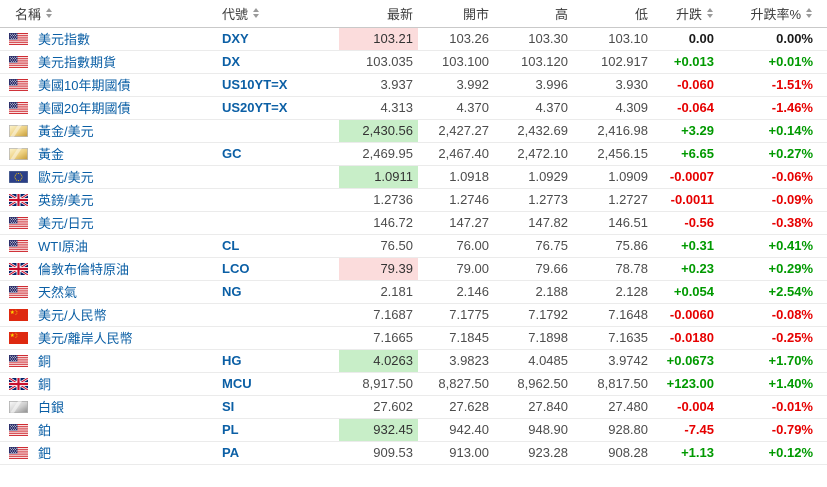 The height and width of the screenshot is (487, 827). Describe the element at coordinates (686, 384) in the screenshot. I see `change-cell: +123.00` at that location.